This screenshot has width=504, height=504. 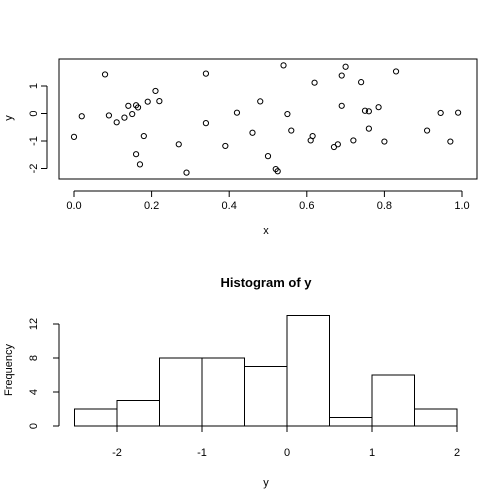 What do you see at coordinates (9, 370) in the screenshot?
I see `histogram-y-label: Frequency` at bounding box center [9, 370].